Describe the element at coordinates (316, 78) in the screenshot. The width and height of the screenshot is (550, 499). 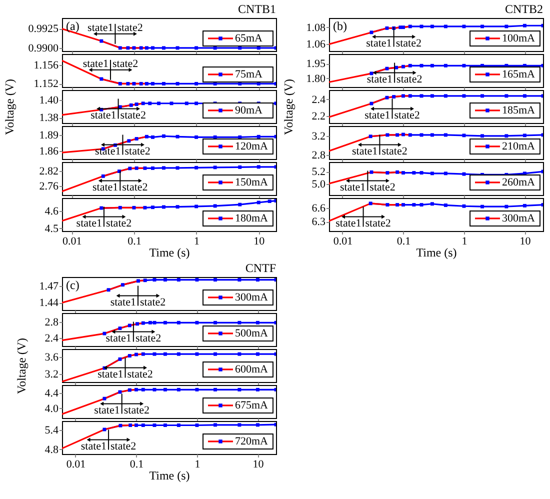
I see `y-tick-label: 1.80` at that location.